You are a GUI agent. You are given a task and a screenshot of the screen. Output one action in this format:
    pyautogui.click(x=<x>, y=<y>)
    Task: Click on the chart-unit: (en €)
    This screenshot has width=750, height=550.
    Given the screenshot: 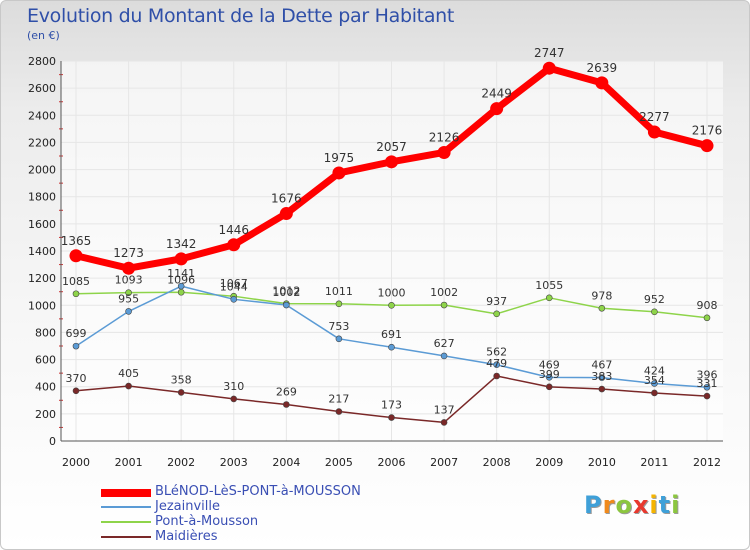 What is the action you would take?
    pyautogui.click(x=43, y=35)
    